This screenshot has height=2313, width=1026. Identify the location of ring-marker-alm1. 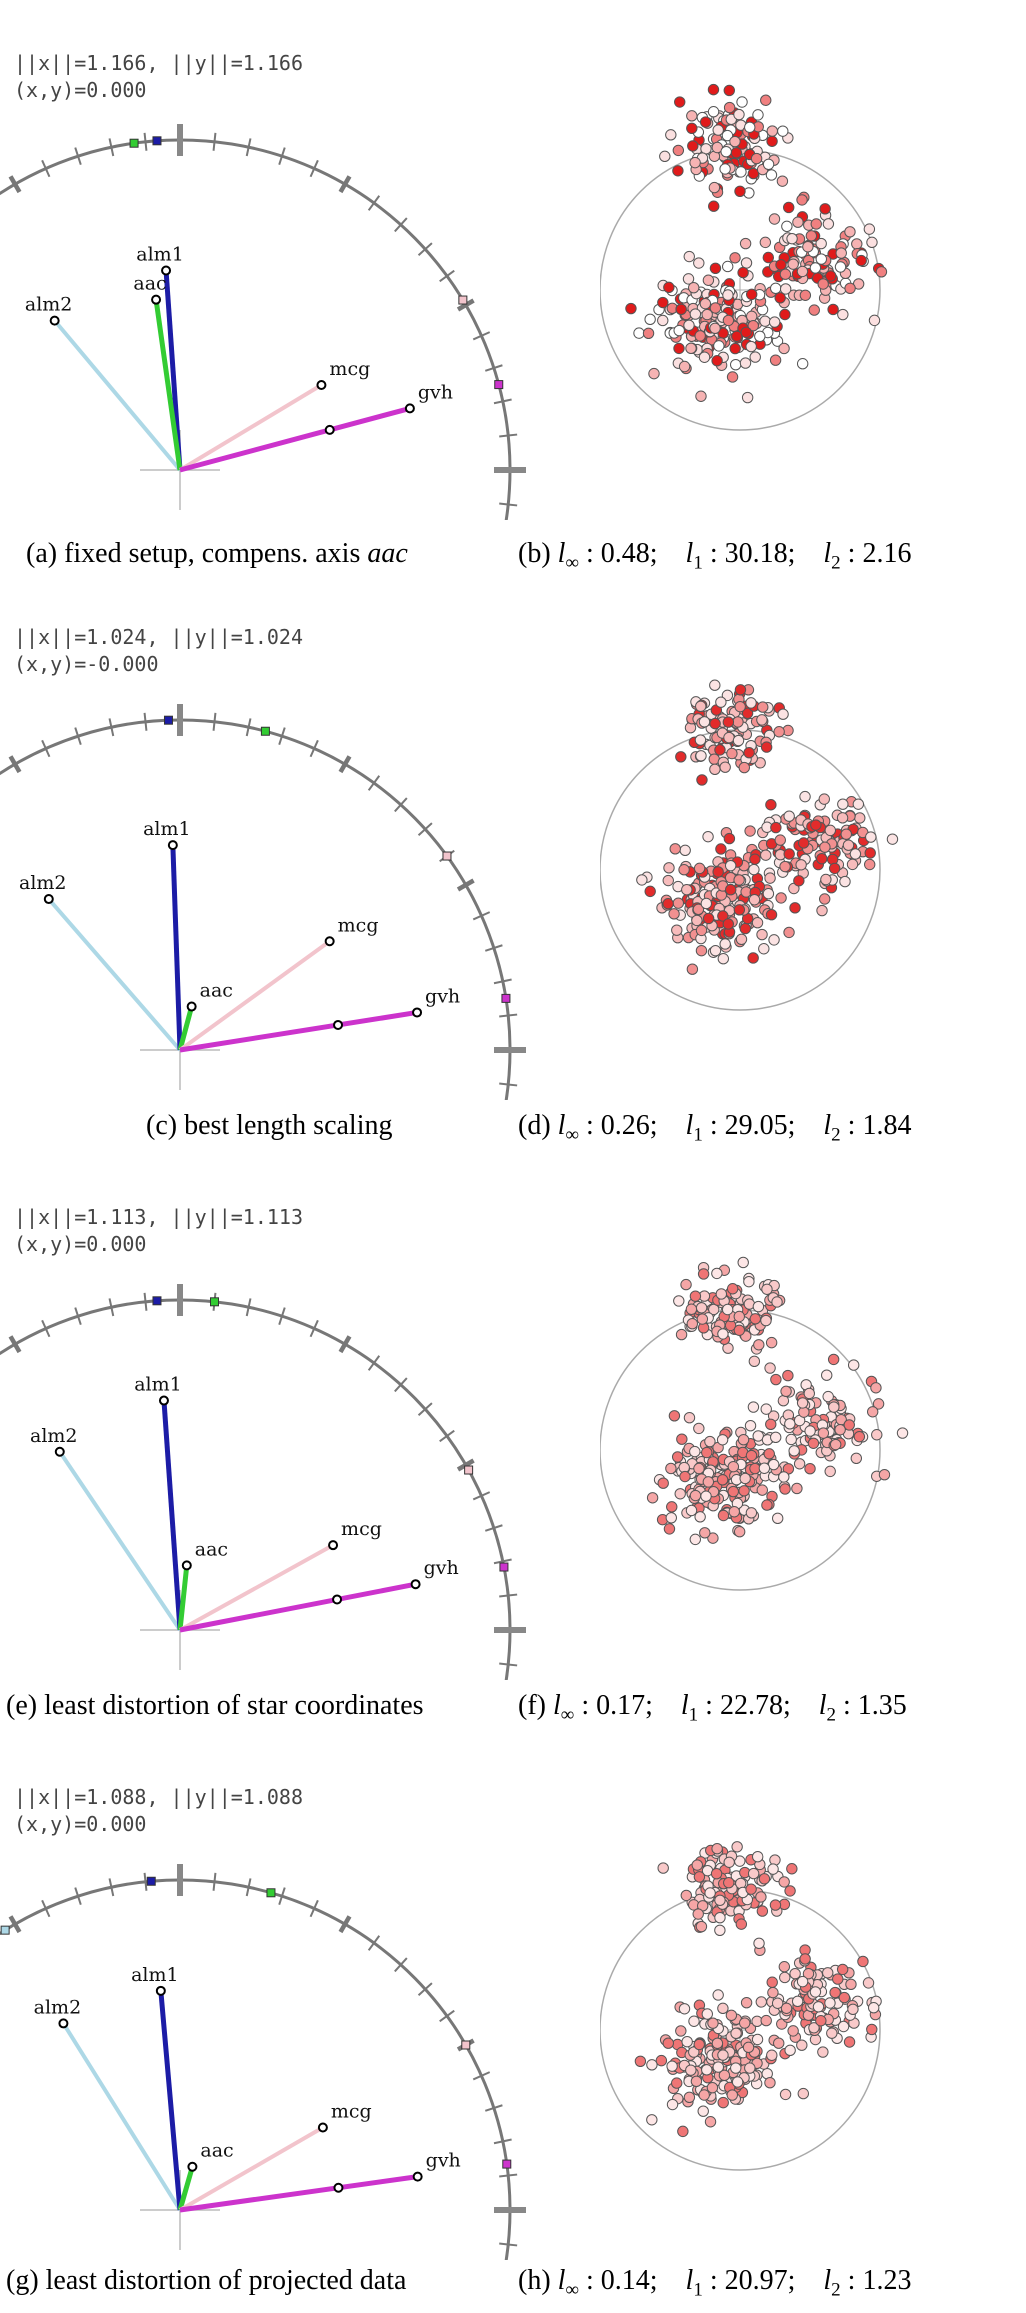
(151, 1881).